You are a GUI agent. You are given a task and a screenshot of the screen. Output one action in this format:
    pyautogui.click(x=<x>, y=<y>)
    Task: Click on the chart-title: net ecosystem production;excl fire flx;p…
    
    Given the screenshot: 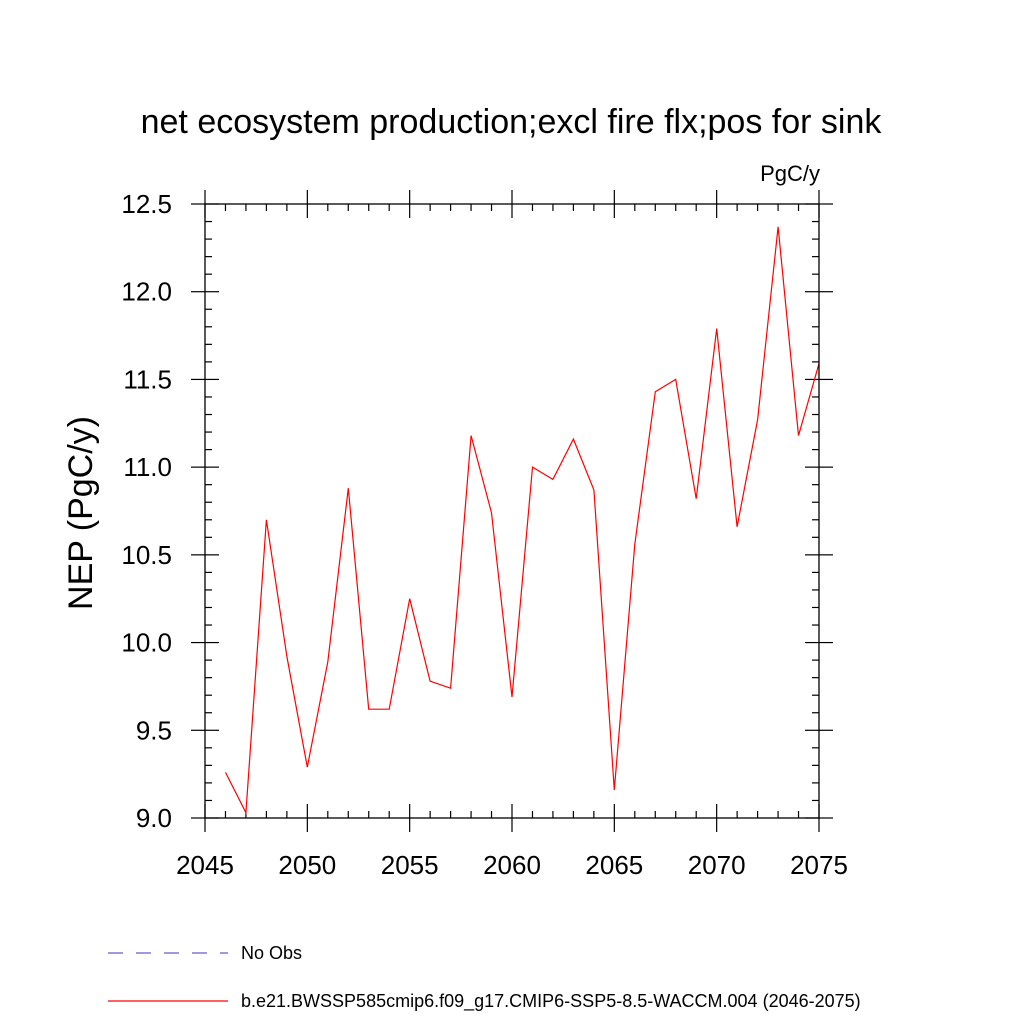 What is the action you would take?
    pyautogui.click(x=512, y=122)
    